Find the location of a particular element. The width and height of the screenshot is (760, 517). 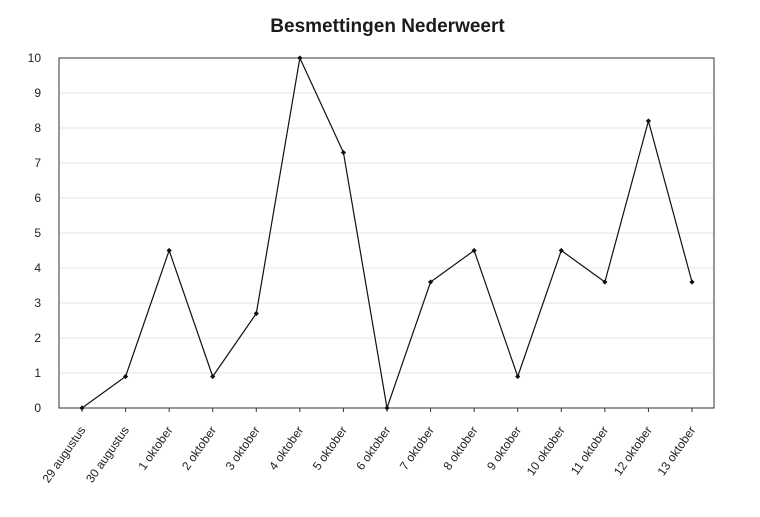

y-tick-label: 0 is located at coordinates (37, 408).